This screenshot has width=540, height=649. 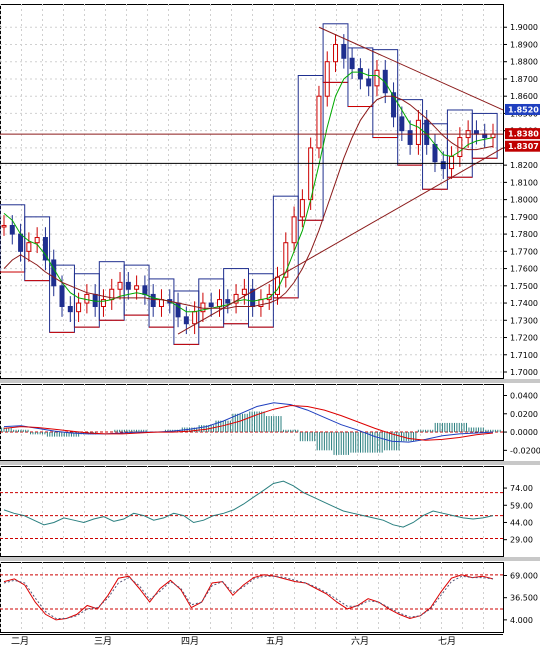 What do you see at coordinates (524, 217) in the screenshot?
I see `y-tick-label: 1.7900` at bounding box center [524, 217].